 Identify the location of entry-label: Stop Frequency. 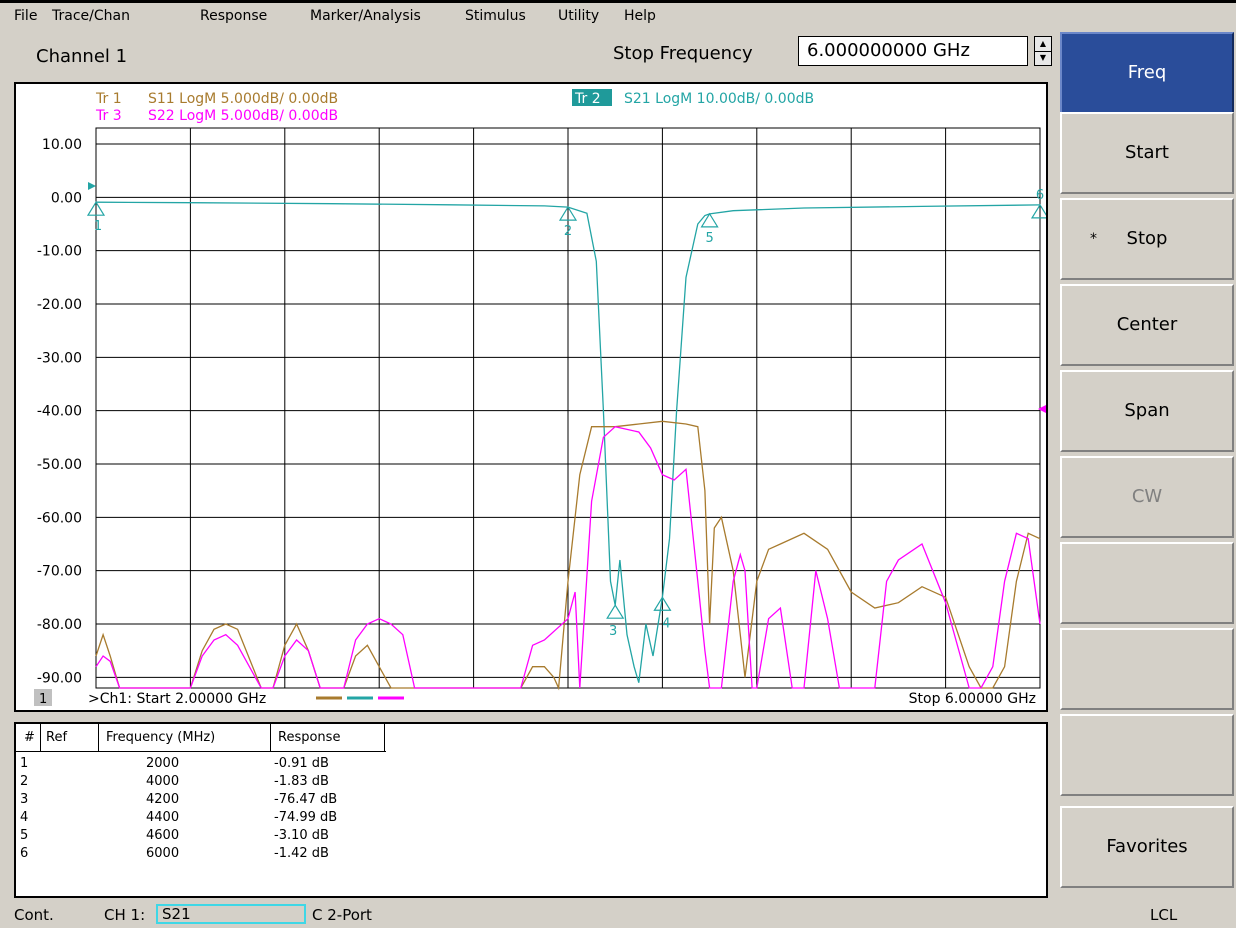
(683, 53).